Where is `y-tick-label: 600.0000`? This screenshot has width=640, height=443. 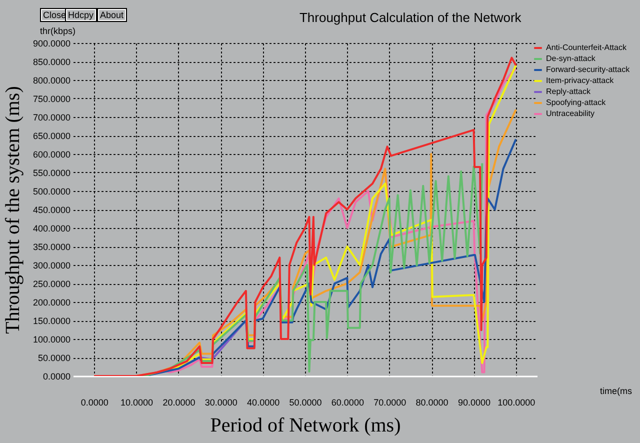
y-tick-label: 600.0000 is located at coordinates (51, 155).